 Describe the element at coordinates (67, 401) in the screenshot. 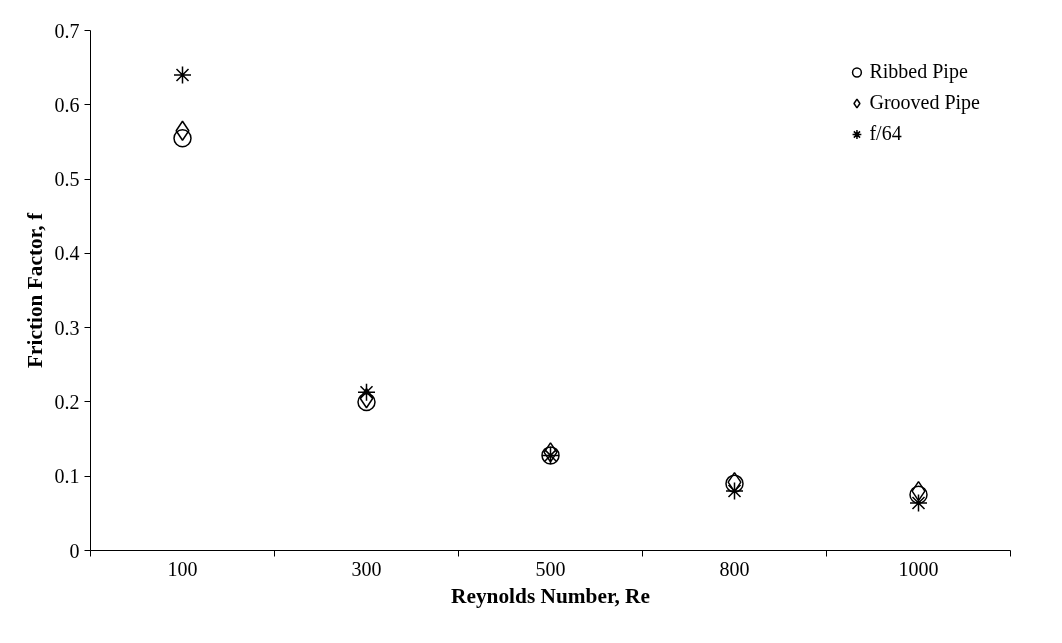

I see `y-tick-label: 0.2` at that location.